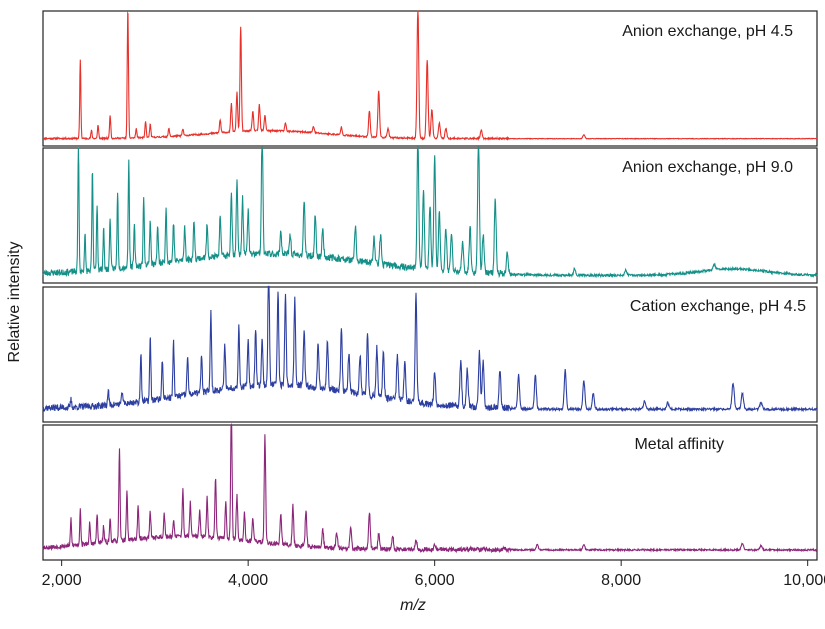  I want to click on x-axis: 2,000 4,000 6,000 8,000 10,000, so click(433, 574).